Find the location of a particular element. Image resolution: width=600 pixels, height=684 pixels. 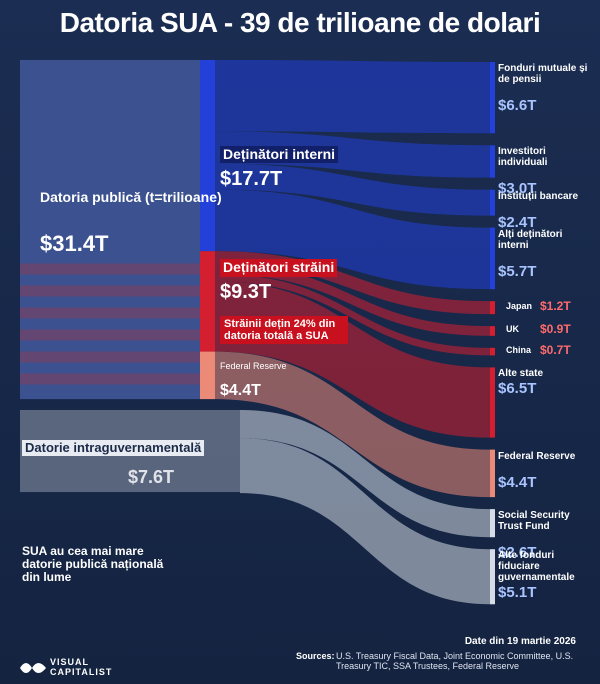

target-label: Japan is located at coordinates (519, 305).